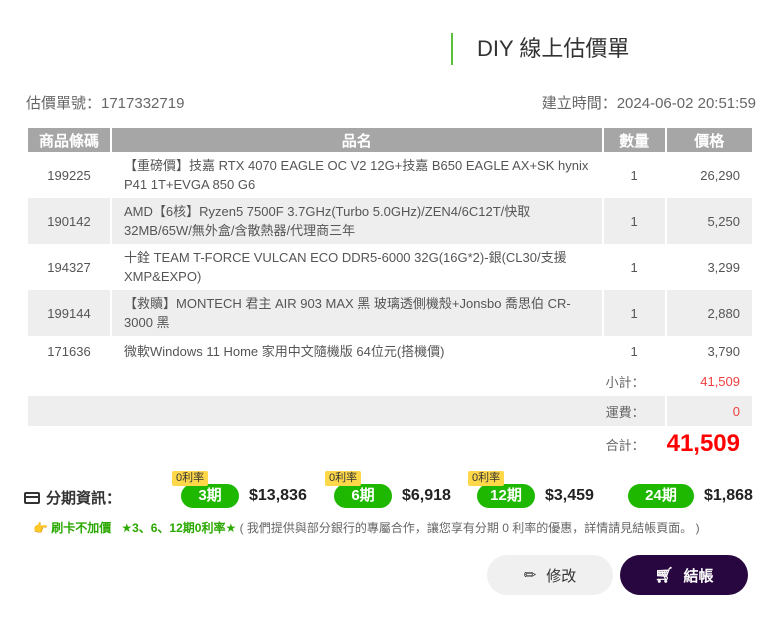  What do you see at coordinates (346, 411) in the screenshot?
I see `shipping-label: 運費：` at bounding box center [346, 411].